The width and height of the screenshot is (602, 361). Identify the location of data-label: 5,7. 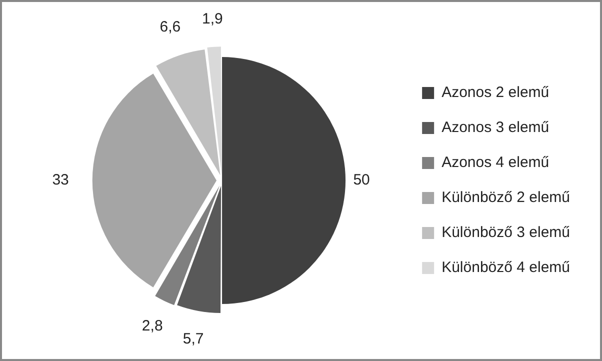
(193, 339).